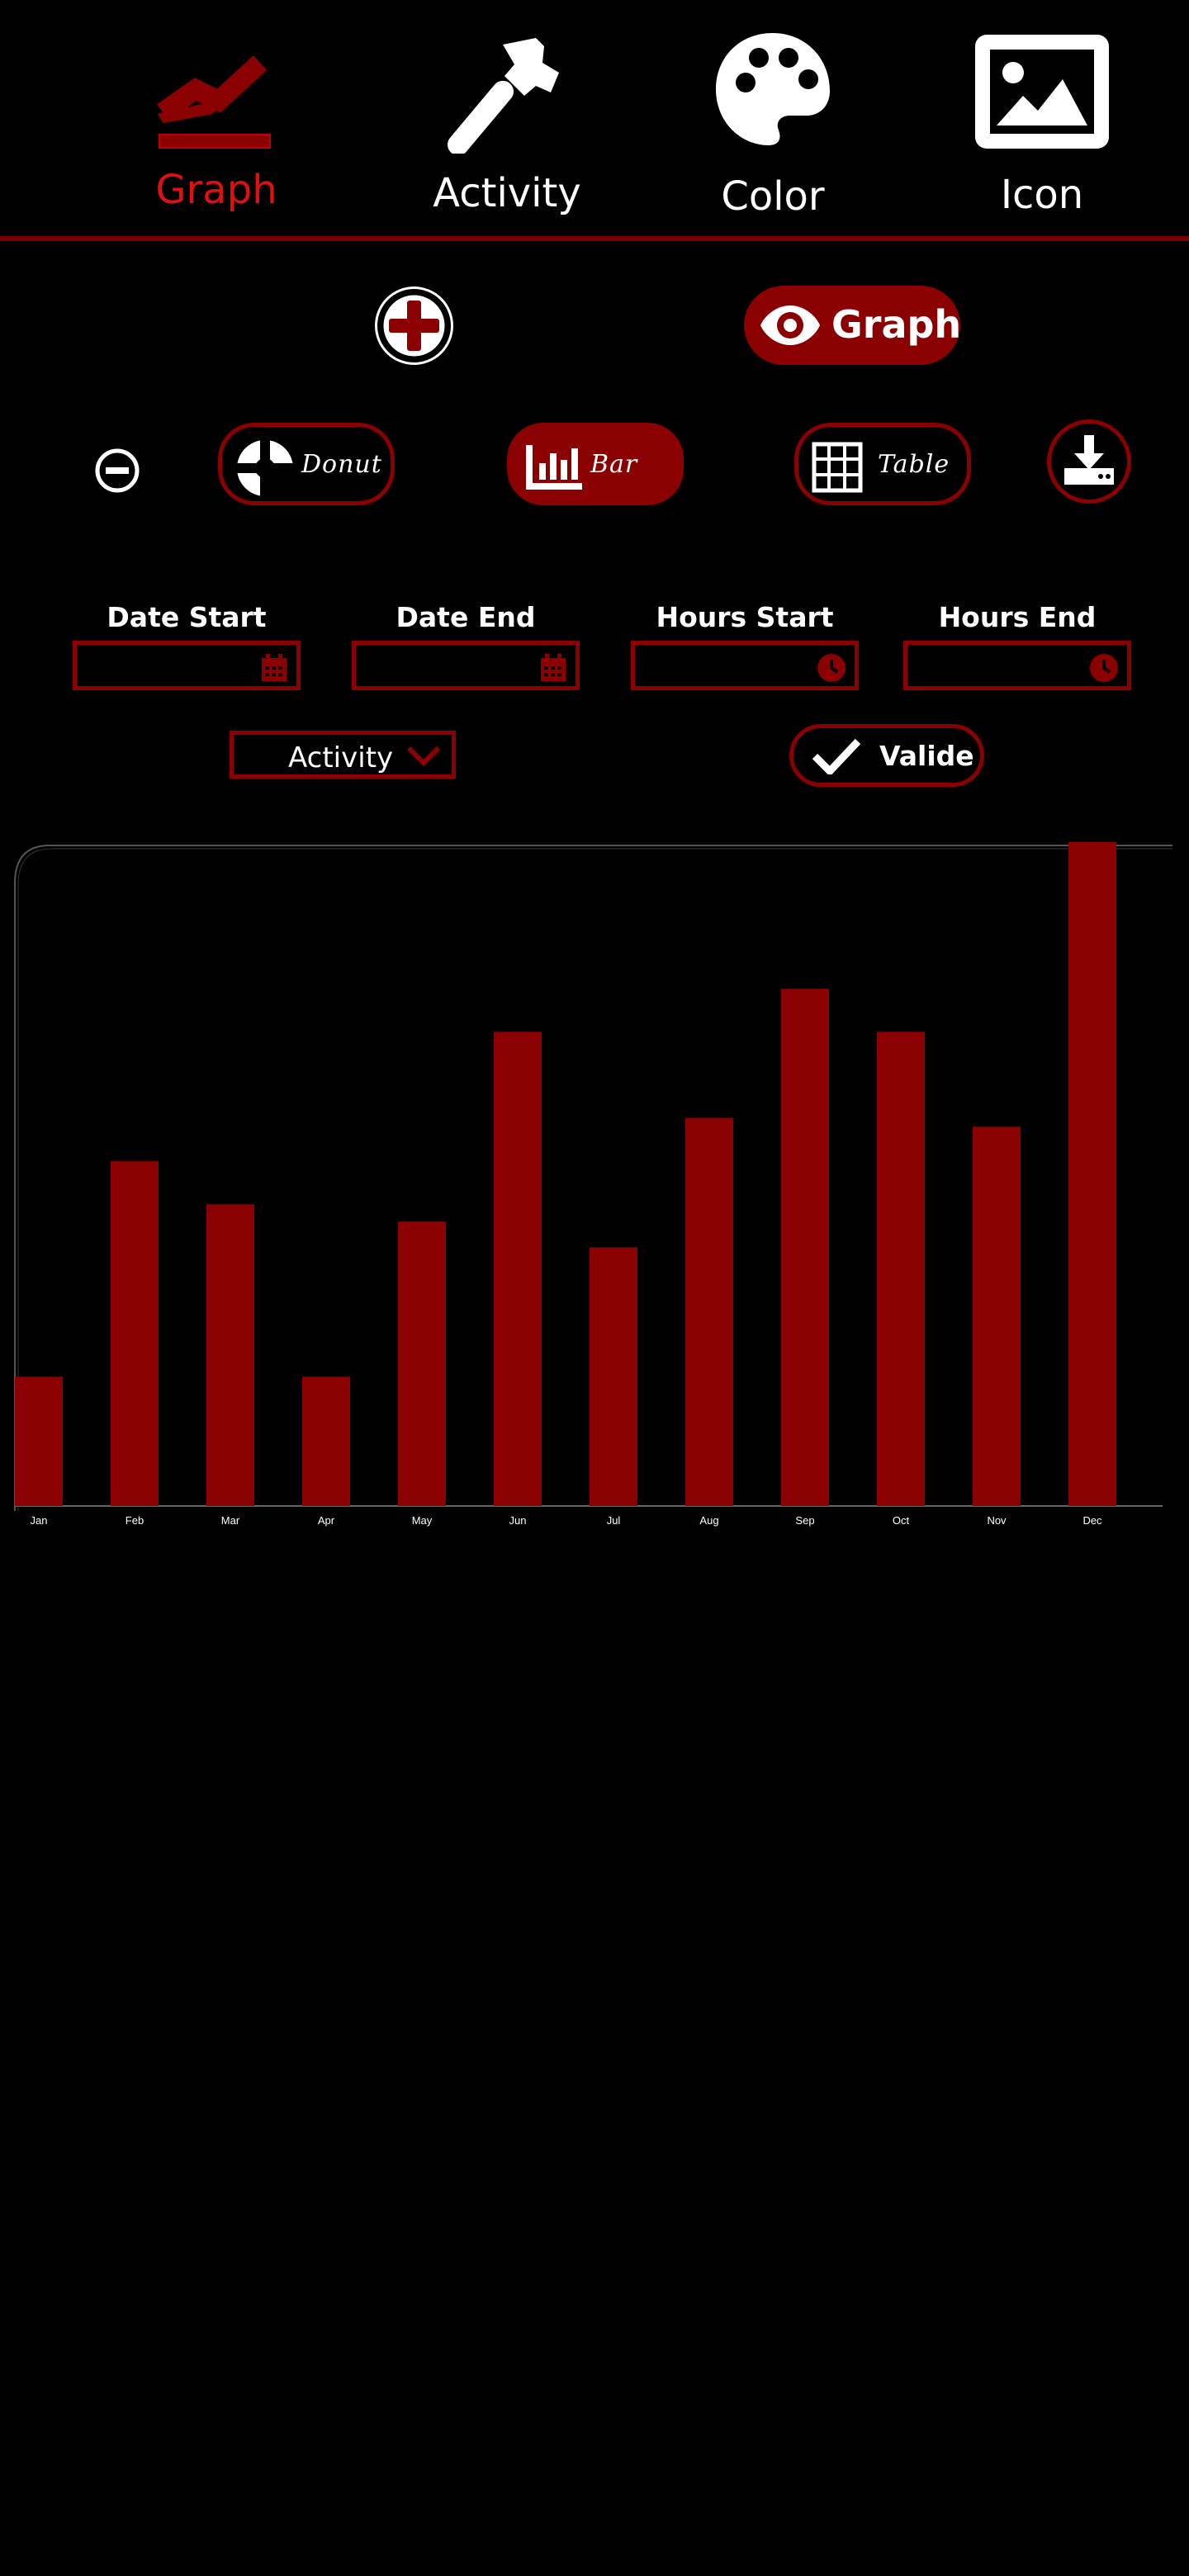  I want to click on line-chart-icon, so click(212, 89).